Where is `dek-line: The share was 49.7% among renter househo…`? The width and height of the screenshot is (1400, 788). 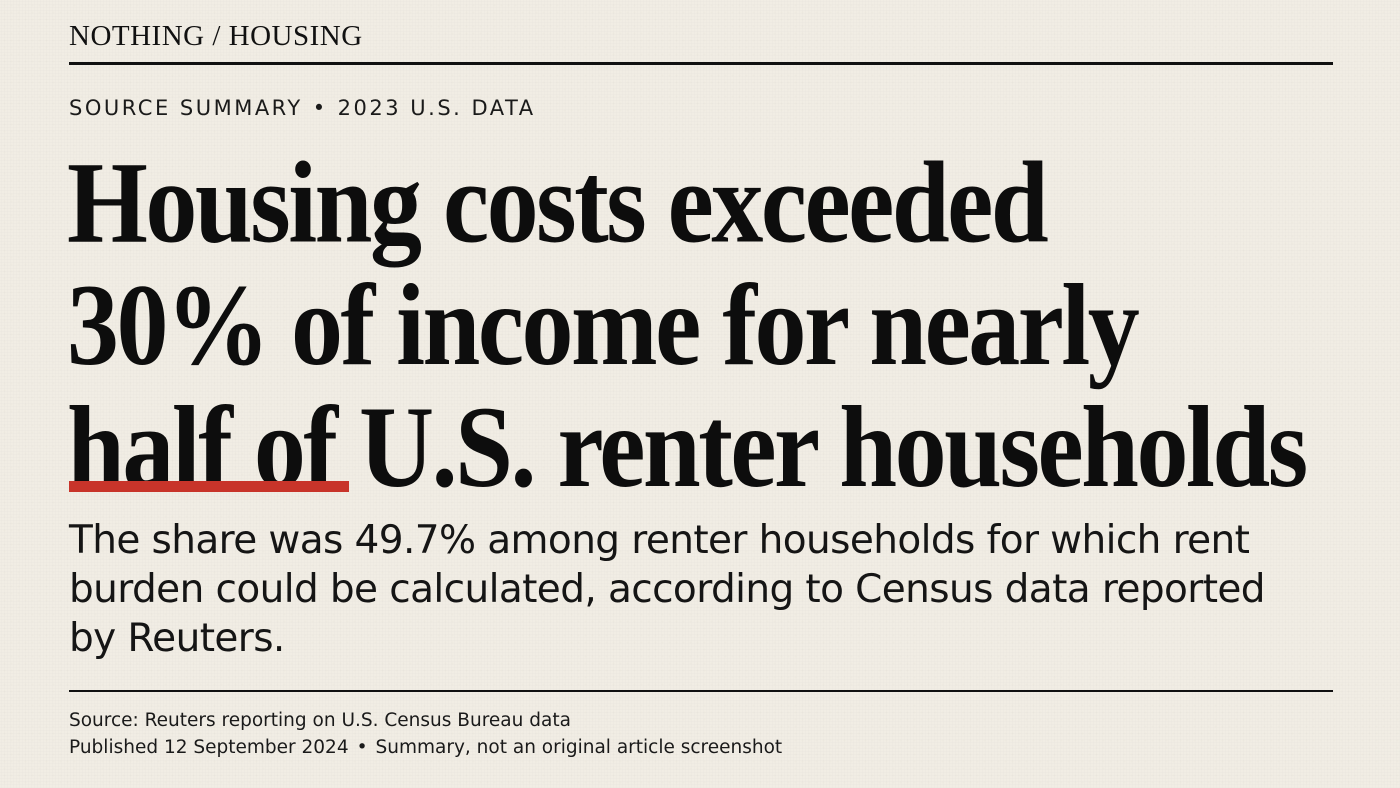 dek-line: The share was 49.7% among renter househo… is located at coordinates (659, 540).